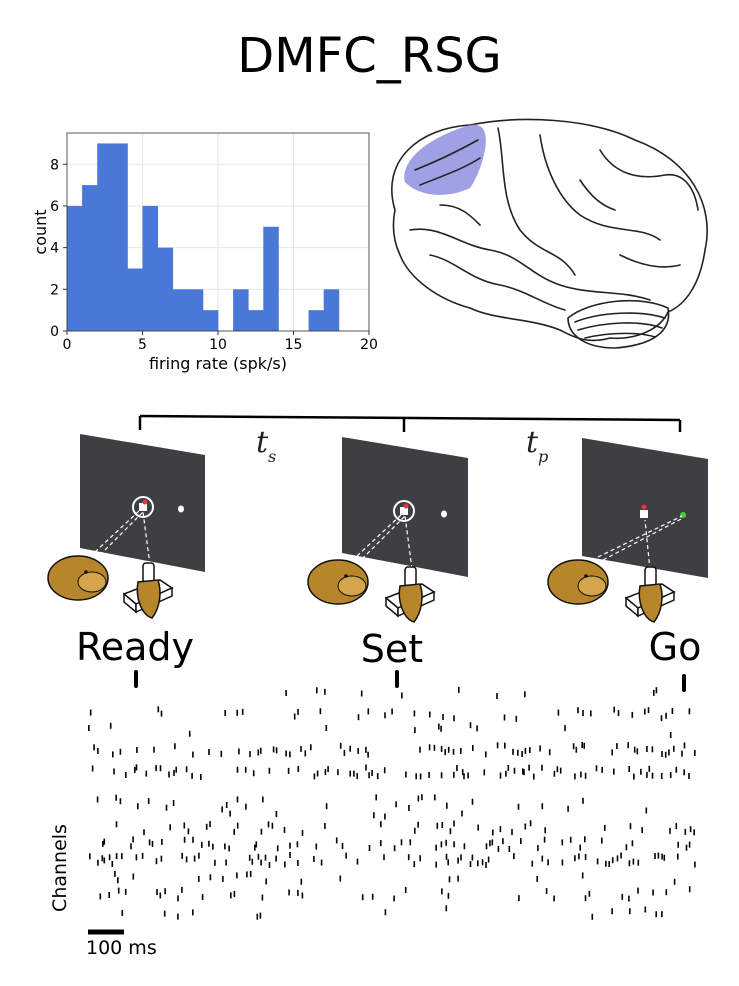  What do you see at coordinates (392, 649) in the screenshot?
I see `event-label-set: Set` at bounding box center [392, 649].